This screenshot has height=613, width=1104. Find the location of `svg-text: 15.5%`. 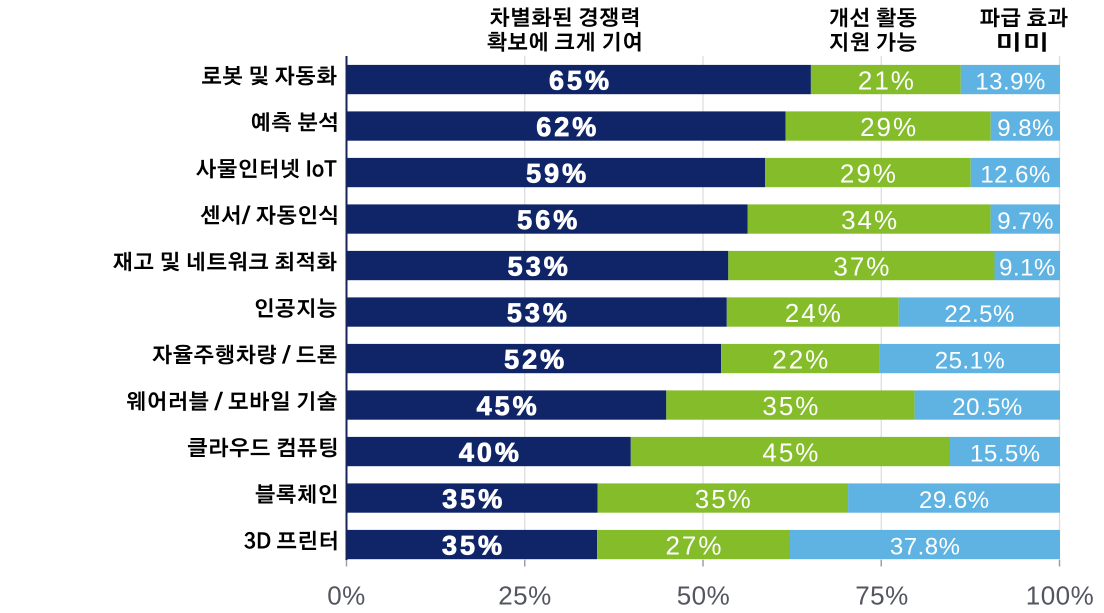

svg-text: 15.5% is located at coordinates (1005, 454).